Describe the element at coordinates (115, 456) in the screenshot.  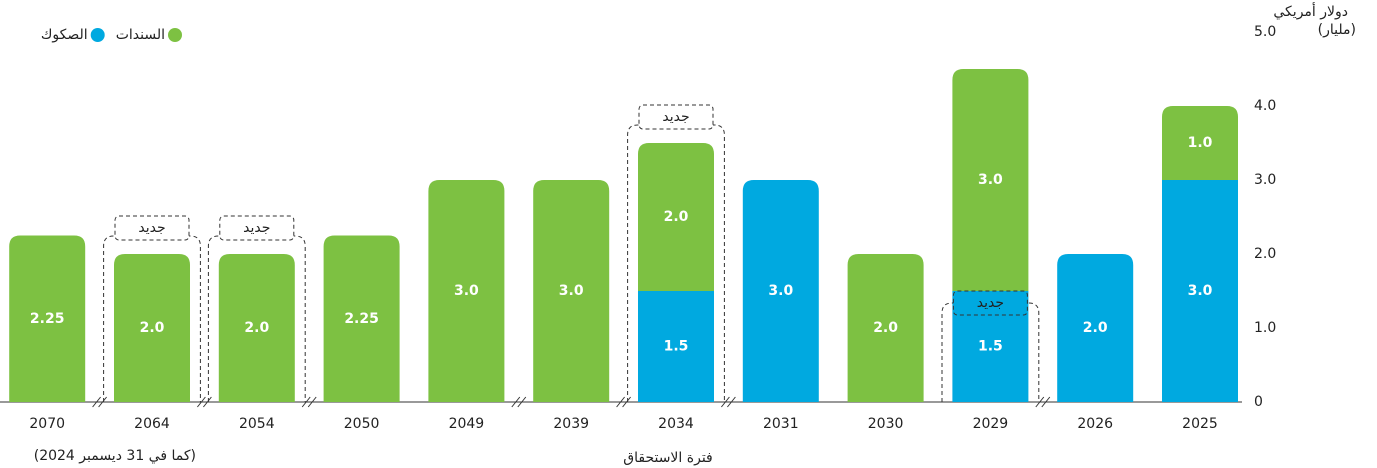
I see `note: (كما في 31 ديسمبر 2024)` at that location.